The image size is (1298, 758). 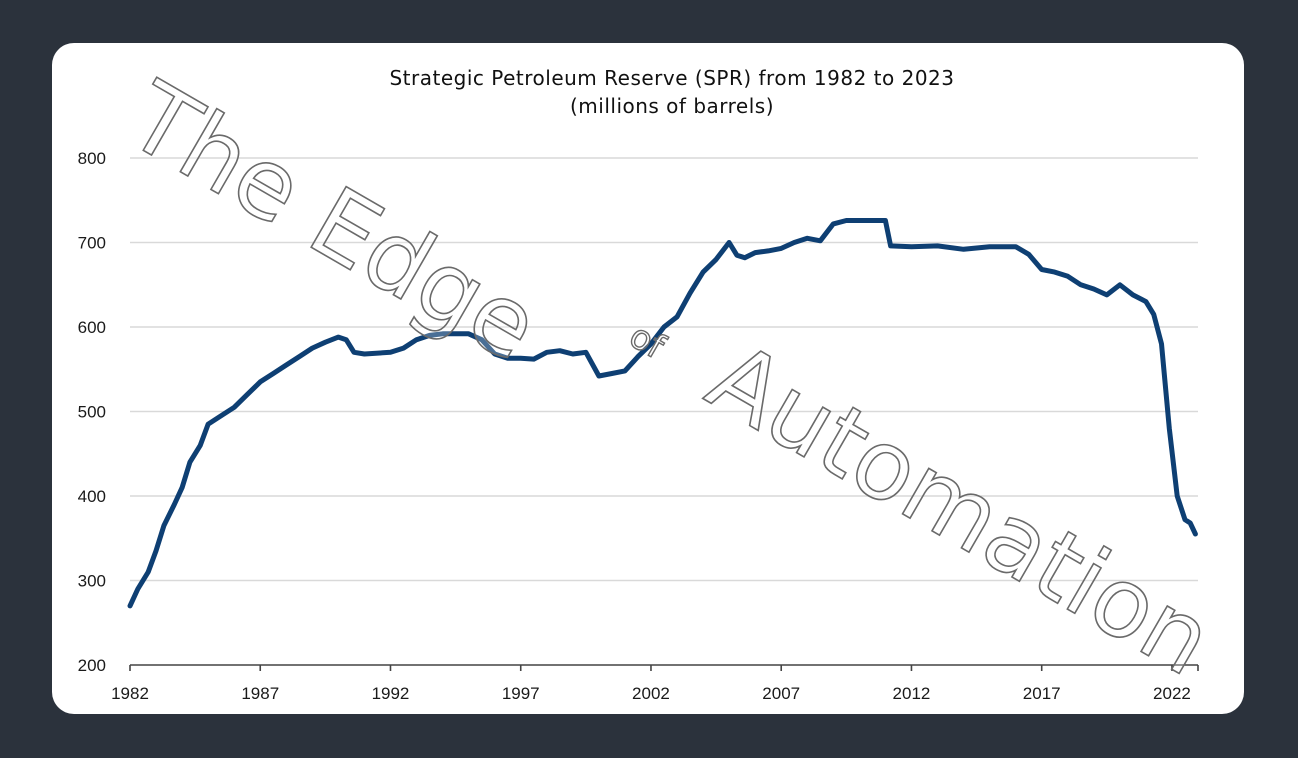 I want to click on x-tick-label: 2017, so click(x=1042, y=693).